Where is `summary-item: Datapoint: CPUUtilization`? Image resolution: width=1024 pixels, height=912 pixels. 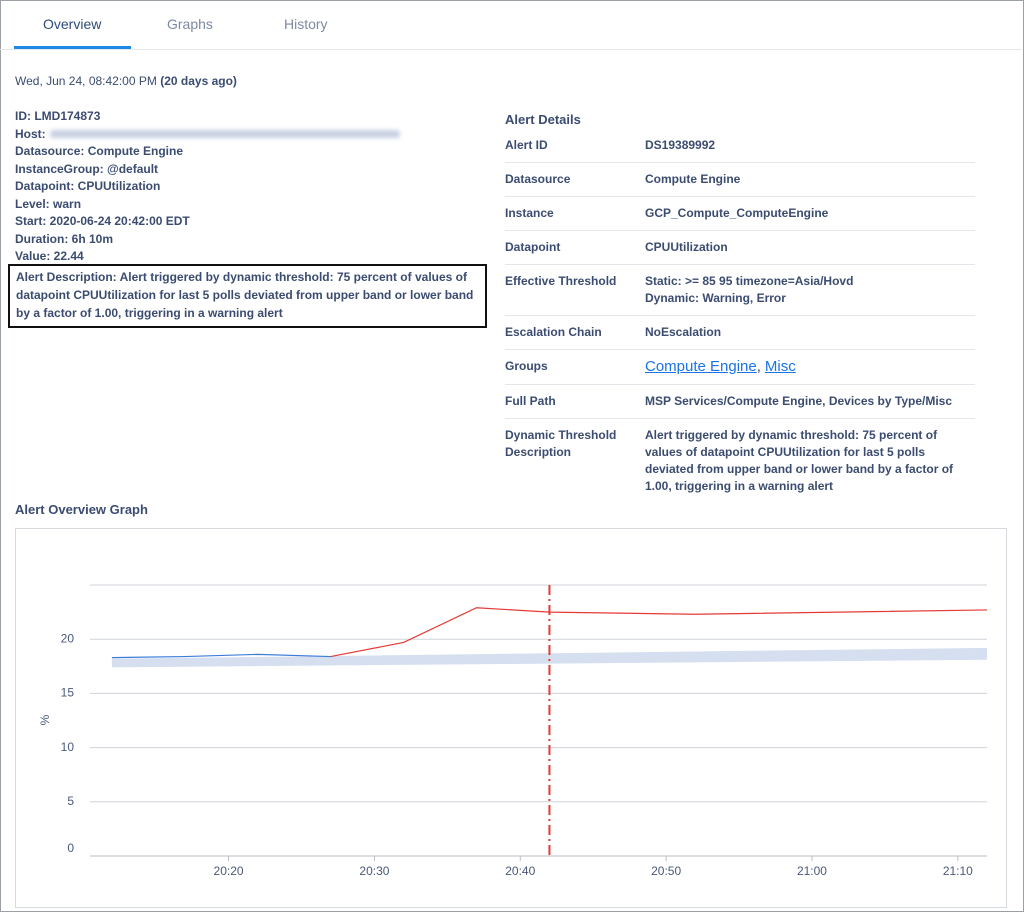
summary-item: Datapoint: CPUUtilization is located at coordinates (207, 187).